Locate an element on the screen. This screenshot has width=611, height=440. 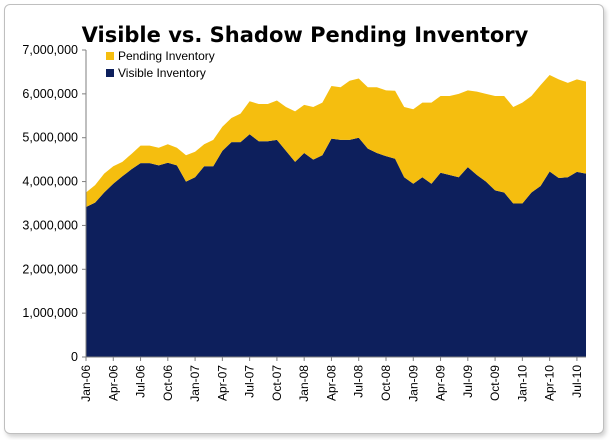
y-tick-label: 3,000,000 is located at coordinates (50, 225).